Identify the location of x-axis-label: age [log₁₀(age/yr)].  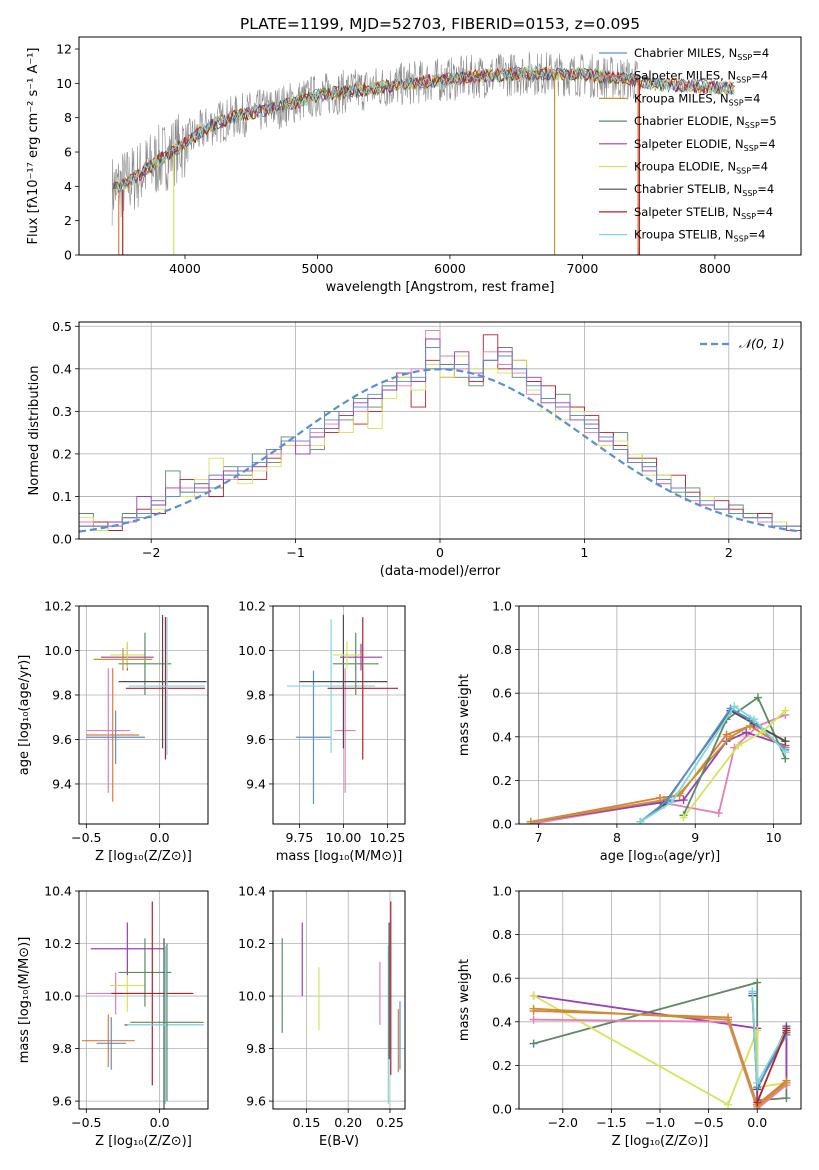
(660, 856).